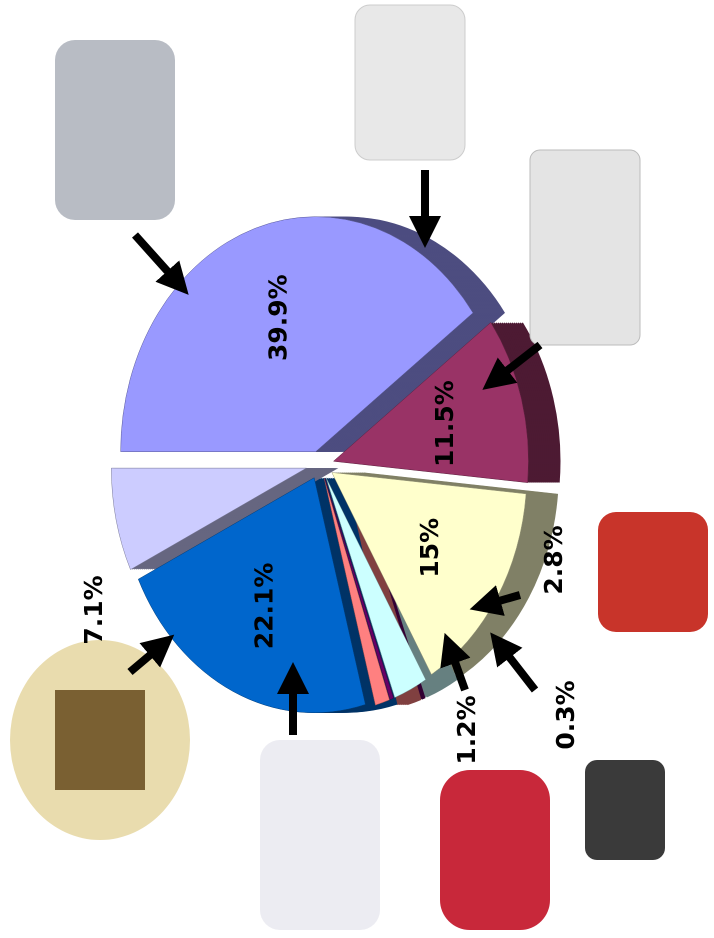  I want to click on value-label: 11.5%, so click(444, 423).